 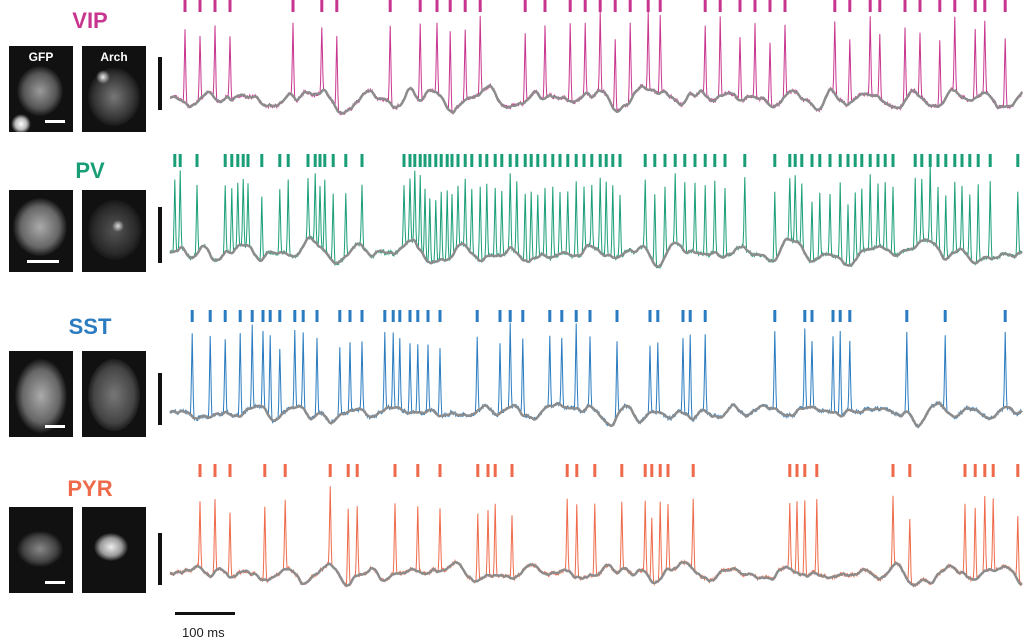 What do you see at coordinates (41, 394) in the screenshot?
I see `sst-gfp-image` at bounding box center [41, 394].